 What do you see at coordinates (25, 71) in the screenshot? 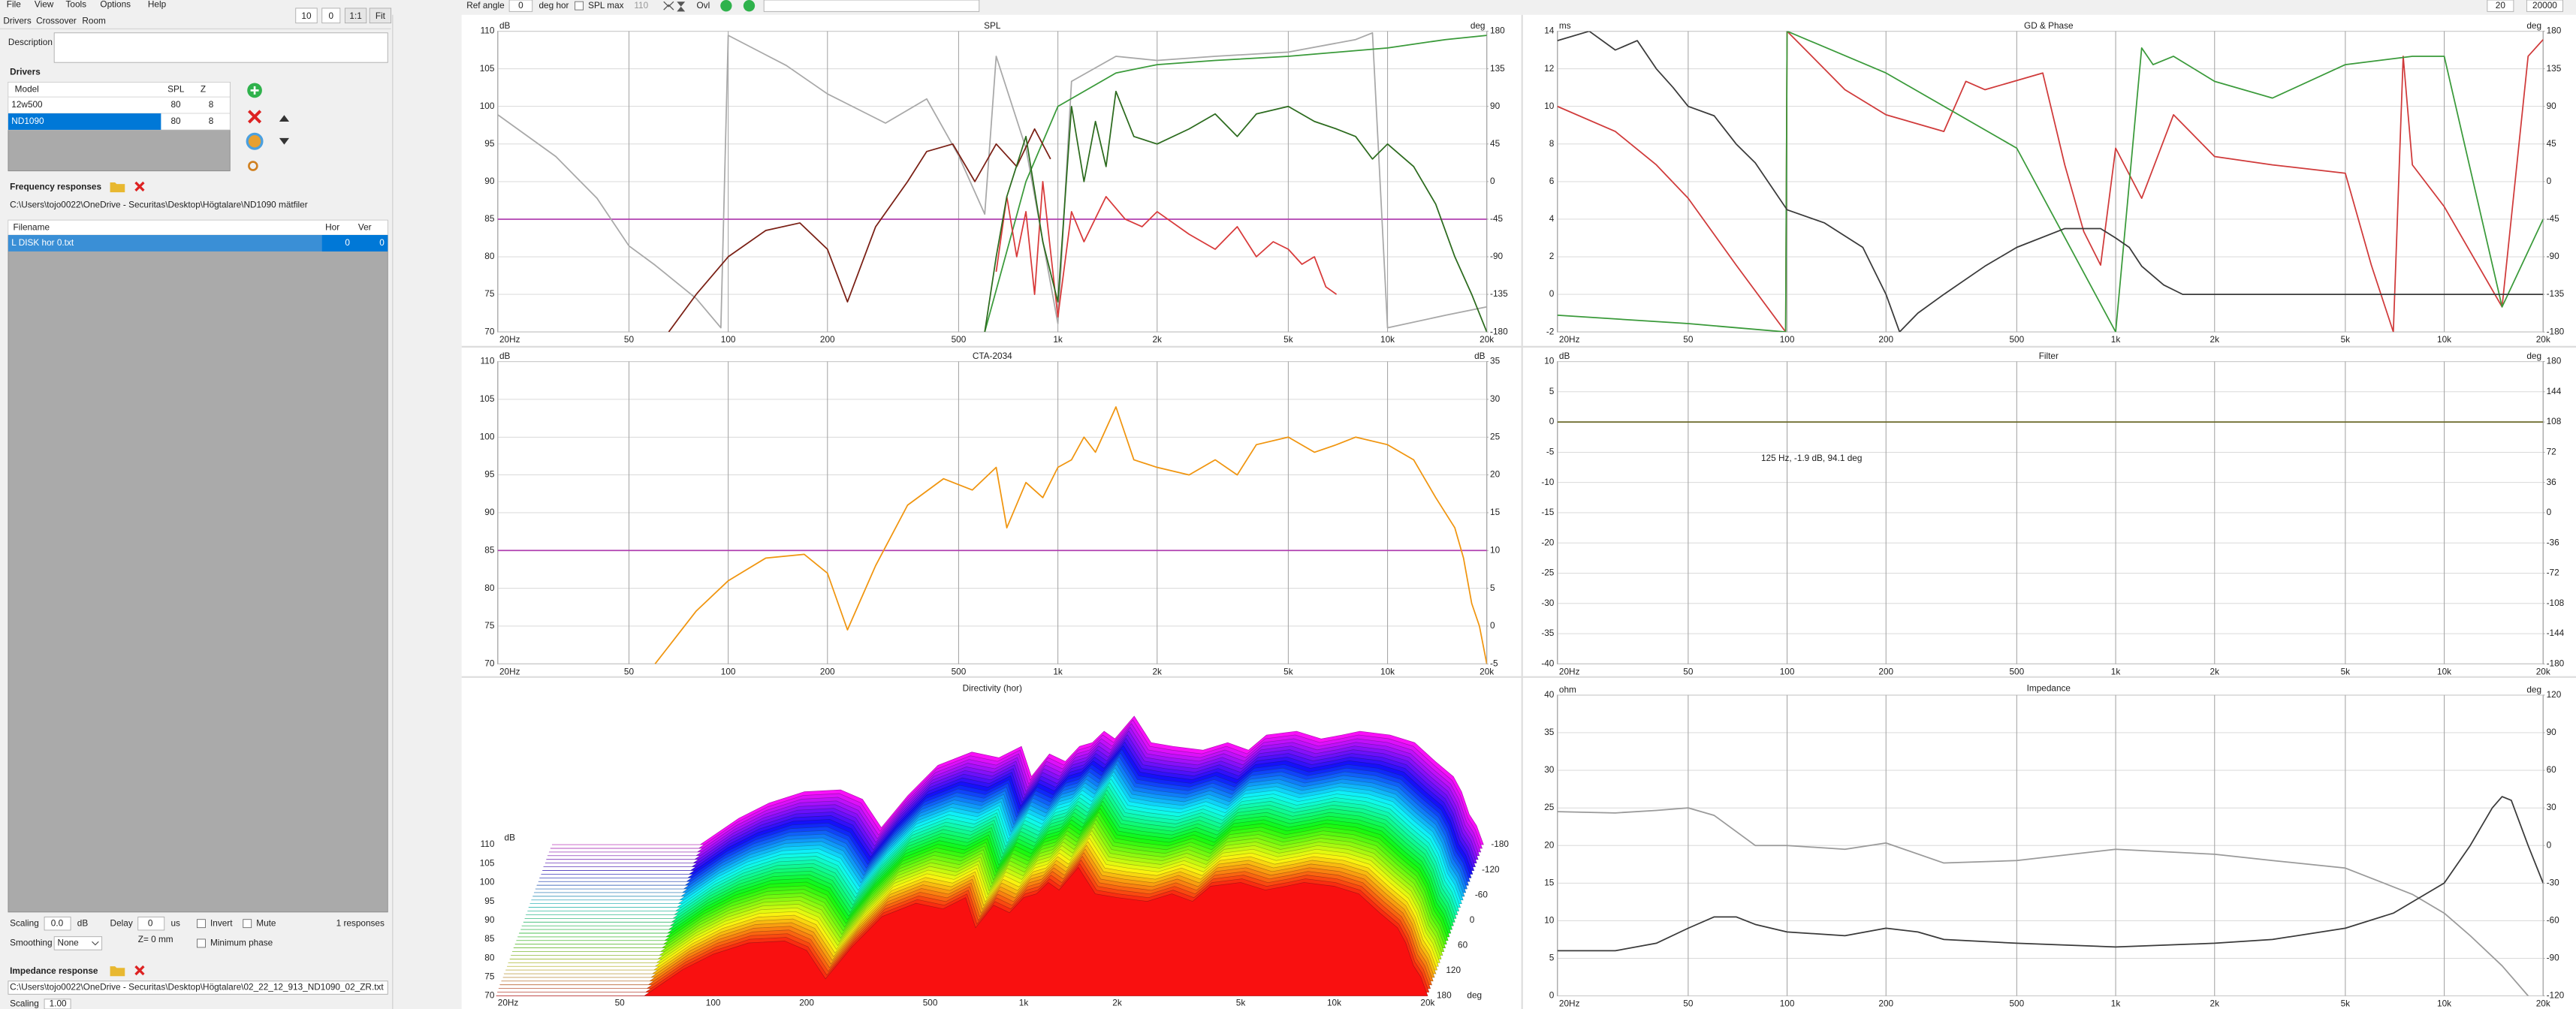
I see `section-title: Drivers` at bounding box center [25, 71].